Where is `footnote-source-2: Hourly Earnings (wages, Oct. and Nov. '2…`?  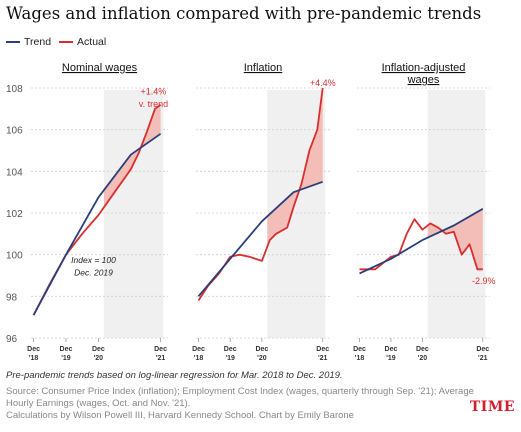 footnote-source-2: Hourly Earnings (wages, Oct. and Nov. '2… is located at coordinates (98, 403).